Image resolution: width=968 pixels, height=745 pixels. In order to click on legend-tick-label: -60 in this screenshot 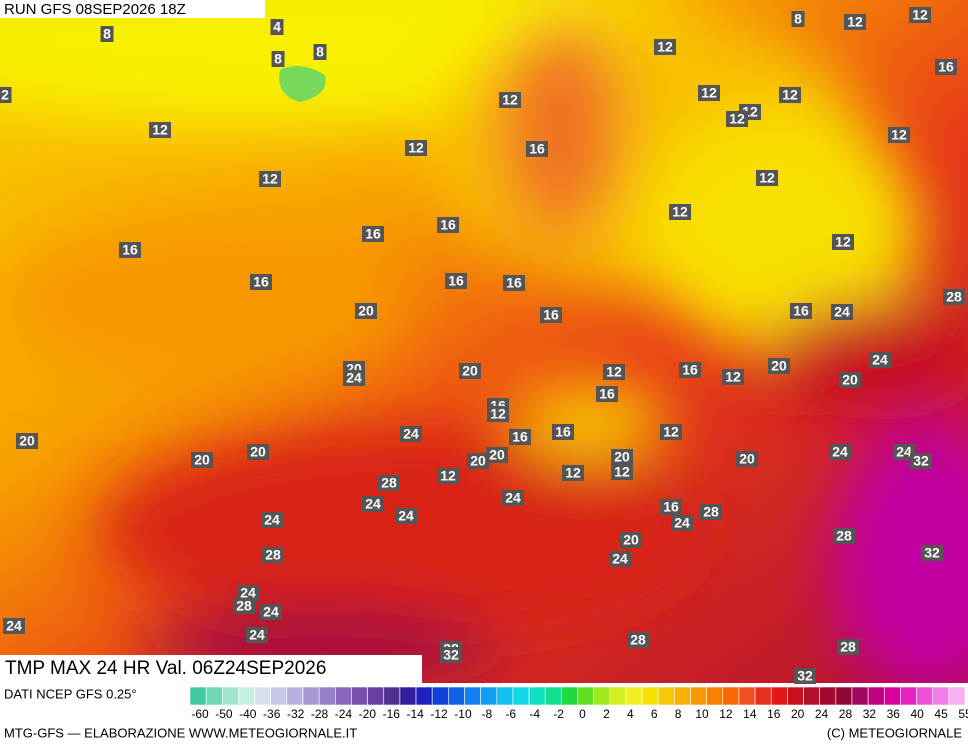, I will do `click(200, 714)`.